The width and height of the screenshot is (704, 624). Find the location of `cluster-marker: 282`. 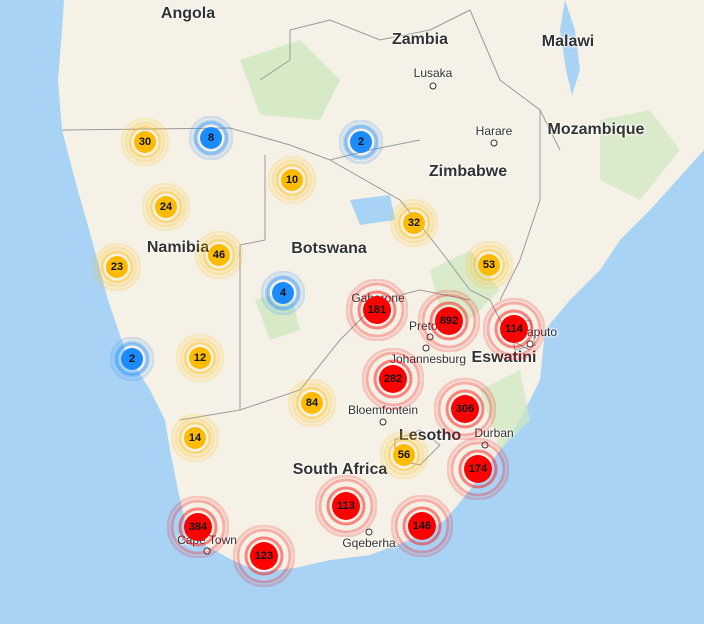

cluster-marker: 282 is located at coordinates (393, 379).